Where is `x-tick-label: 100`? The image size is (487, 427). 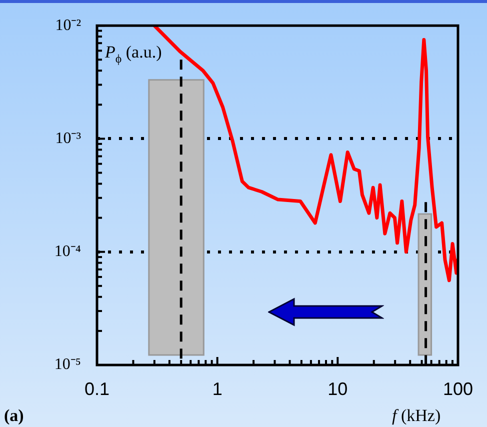 x-tick-label: 100 is located at coordinates (458, 388).